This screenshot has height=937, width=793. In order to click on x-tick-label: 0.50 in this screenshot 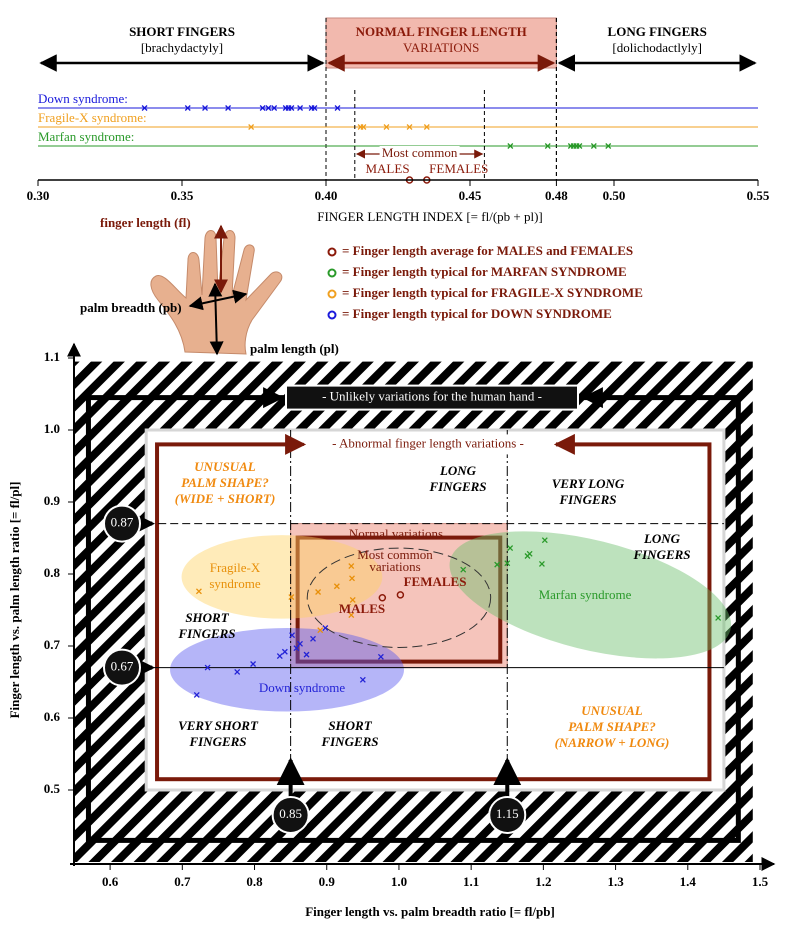, I will do `click(614, 195)`.